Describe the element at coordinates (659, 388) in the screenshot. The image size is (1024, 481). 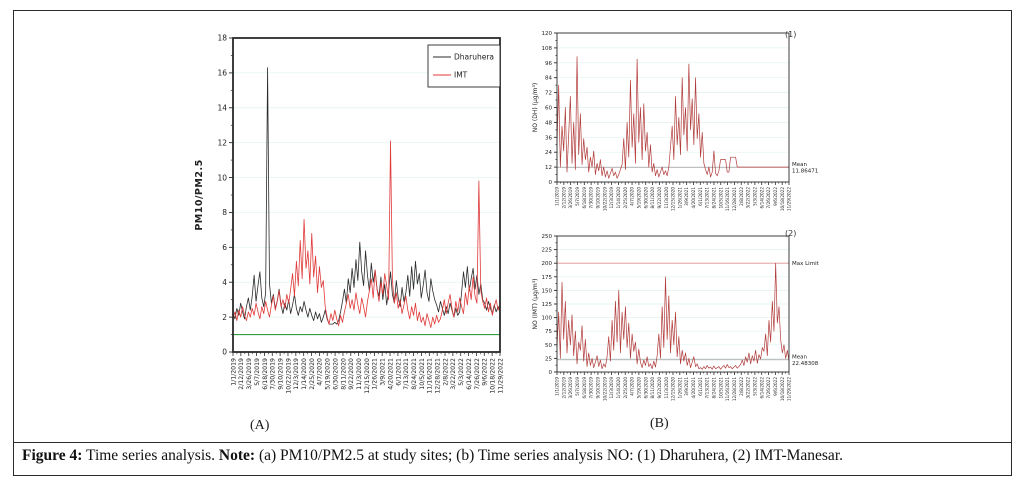
I see `x-tick-label: 9/22/2020` at that location.